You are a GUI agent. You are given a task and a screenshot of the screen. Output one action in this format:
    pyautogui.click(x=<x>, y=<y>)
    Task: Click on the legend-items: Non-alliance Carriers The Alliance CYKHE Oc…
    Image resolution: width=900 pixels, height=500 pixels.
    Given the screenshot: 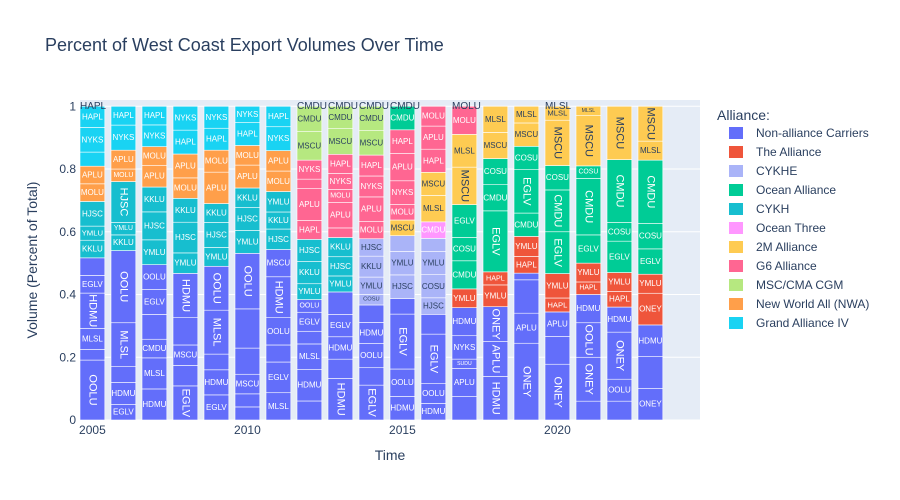 What is the action you would take?
    pyautogui.click(x=799, y=228)
    